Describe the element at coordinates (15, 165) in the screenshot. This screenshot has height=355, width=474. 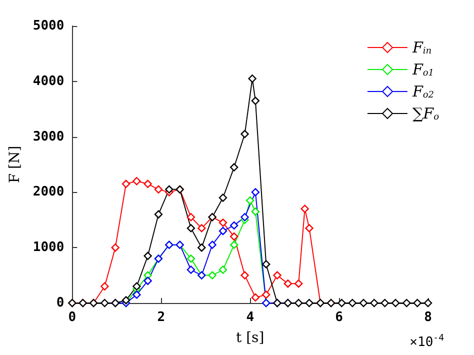
I see `y-axis-title: F [N]` at that location.